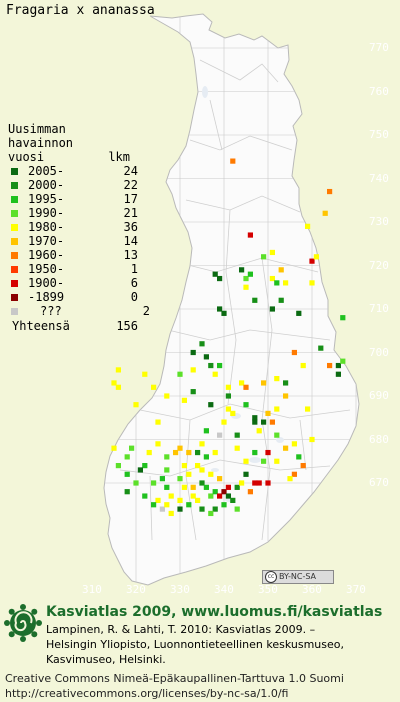 The image size is (400, 702). Describe the element at coordinates (79, 171) in the screenshot. I see `legend-item: 2005- 24` at that location.